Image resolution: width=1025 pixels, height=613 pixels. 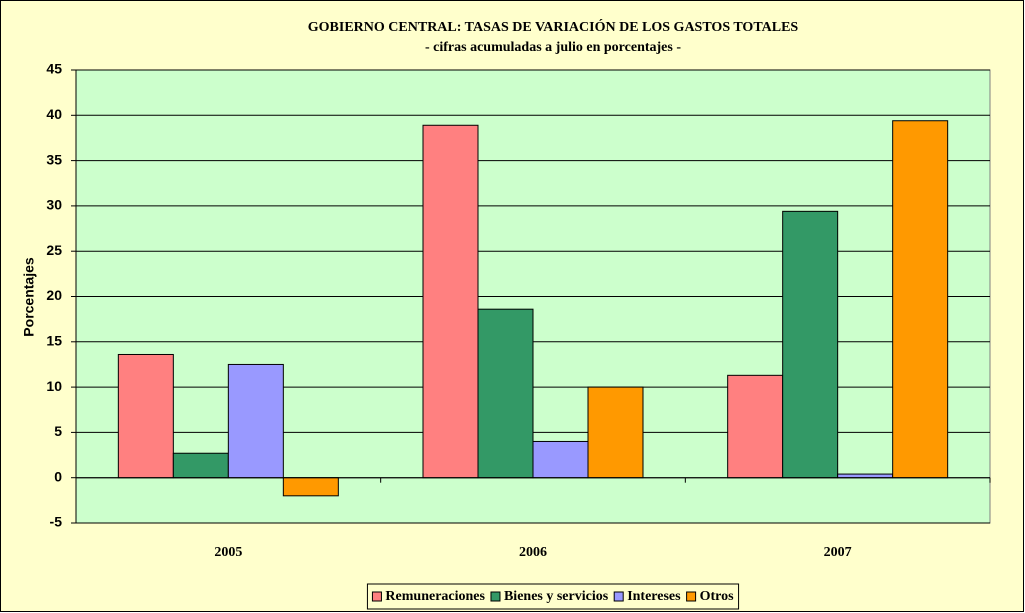 I want to click on y-tick-label: 5, so click(x=58, y=431).